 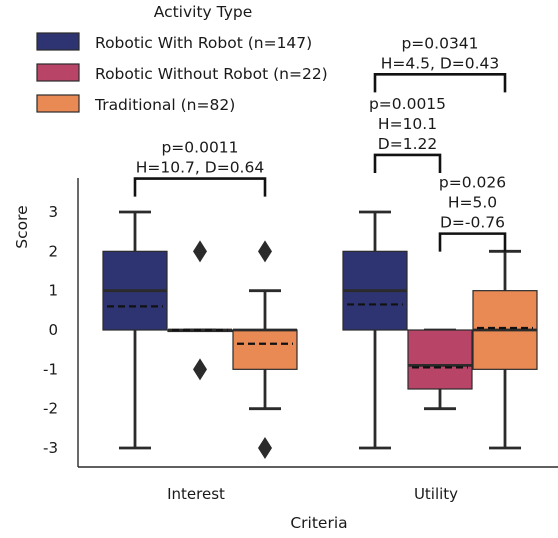 What do you see at coordinates (407, 134) in the screenshot?
I see `significance-bracket: p=0.0015 H=10.1 D=1.22` at bounding box center [407, 134].